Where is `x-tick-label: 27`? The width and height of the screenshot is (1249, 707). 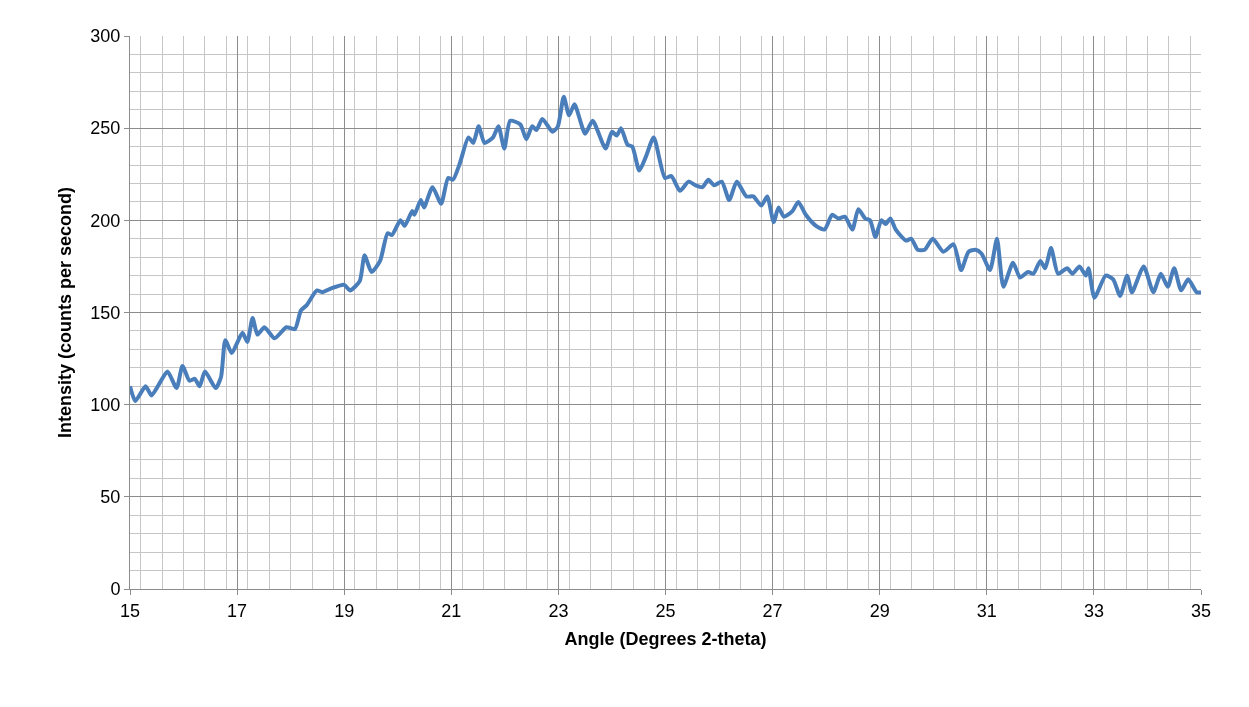
x-tick-label: 27 is located at coordinates (772, 610).